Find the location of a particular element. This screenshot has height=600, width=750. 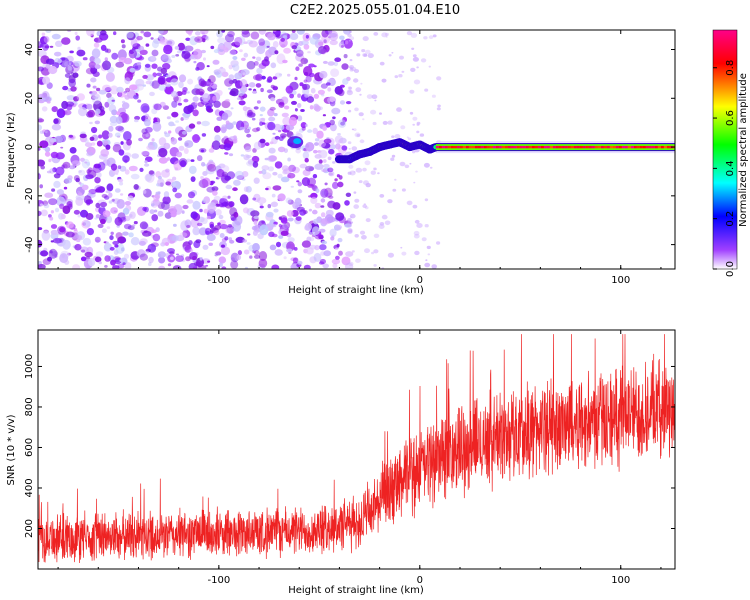

y-tick-label: 400 is located at coordinates (29, 487).